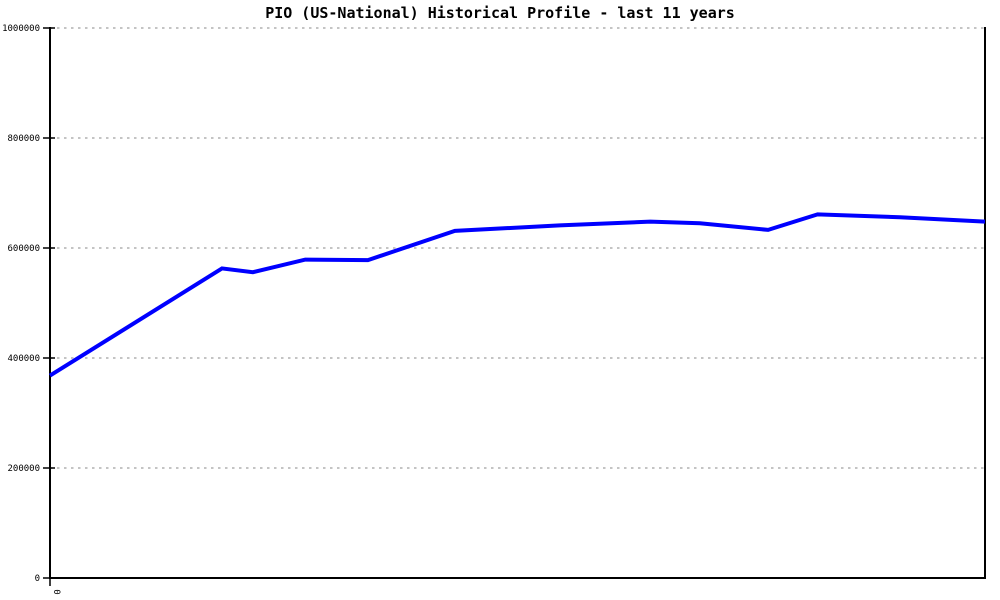 The height and width of the screenshot is (600, 1000). What do you see at coordinates (21, 29) in the screenshot?
I see `y-tick-label: 1000000` at bounding box center [21, 29].